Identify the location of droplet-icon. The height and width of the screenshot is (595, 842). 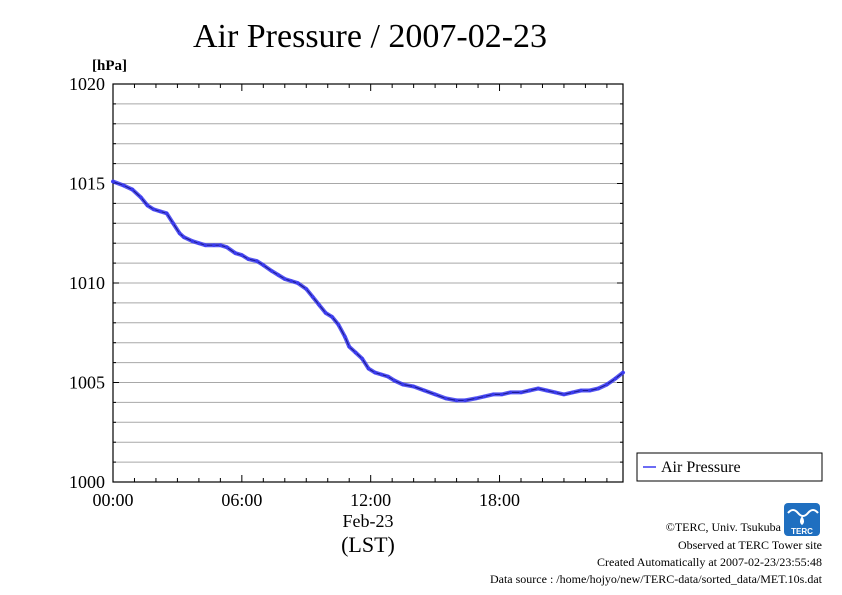
(802, 520).